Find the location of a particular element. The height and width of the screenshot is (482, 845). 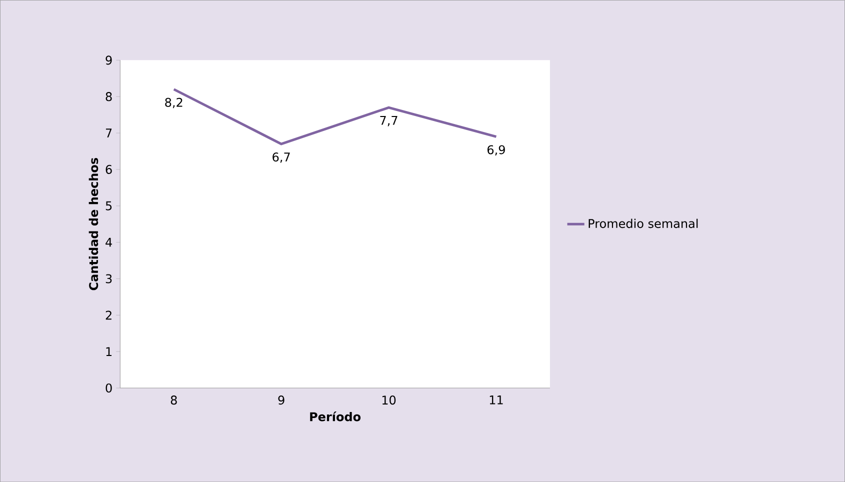

y-axis-title: Cantidad de hechos is located at coordinates (93, 224).